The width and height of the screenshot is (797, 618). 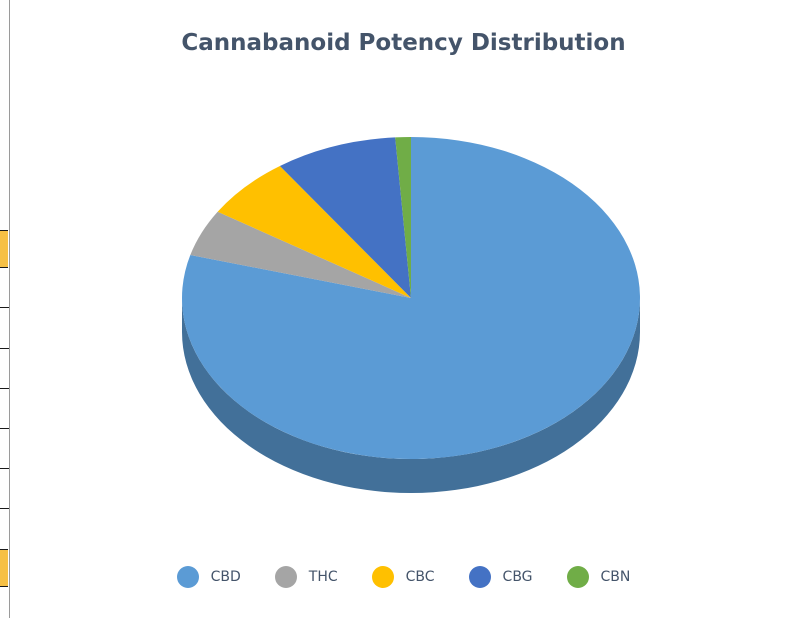 I want to click on legend-label: THC, so click(x=323, y=577).